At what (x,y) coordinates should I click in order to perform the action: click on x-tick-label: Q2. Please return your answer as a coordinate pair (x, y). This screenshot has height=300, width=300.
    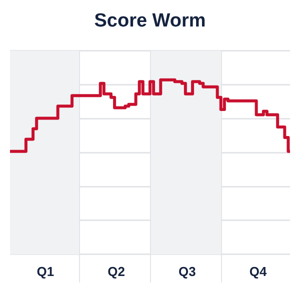
    Looking at the image, I should click on (116, 271).